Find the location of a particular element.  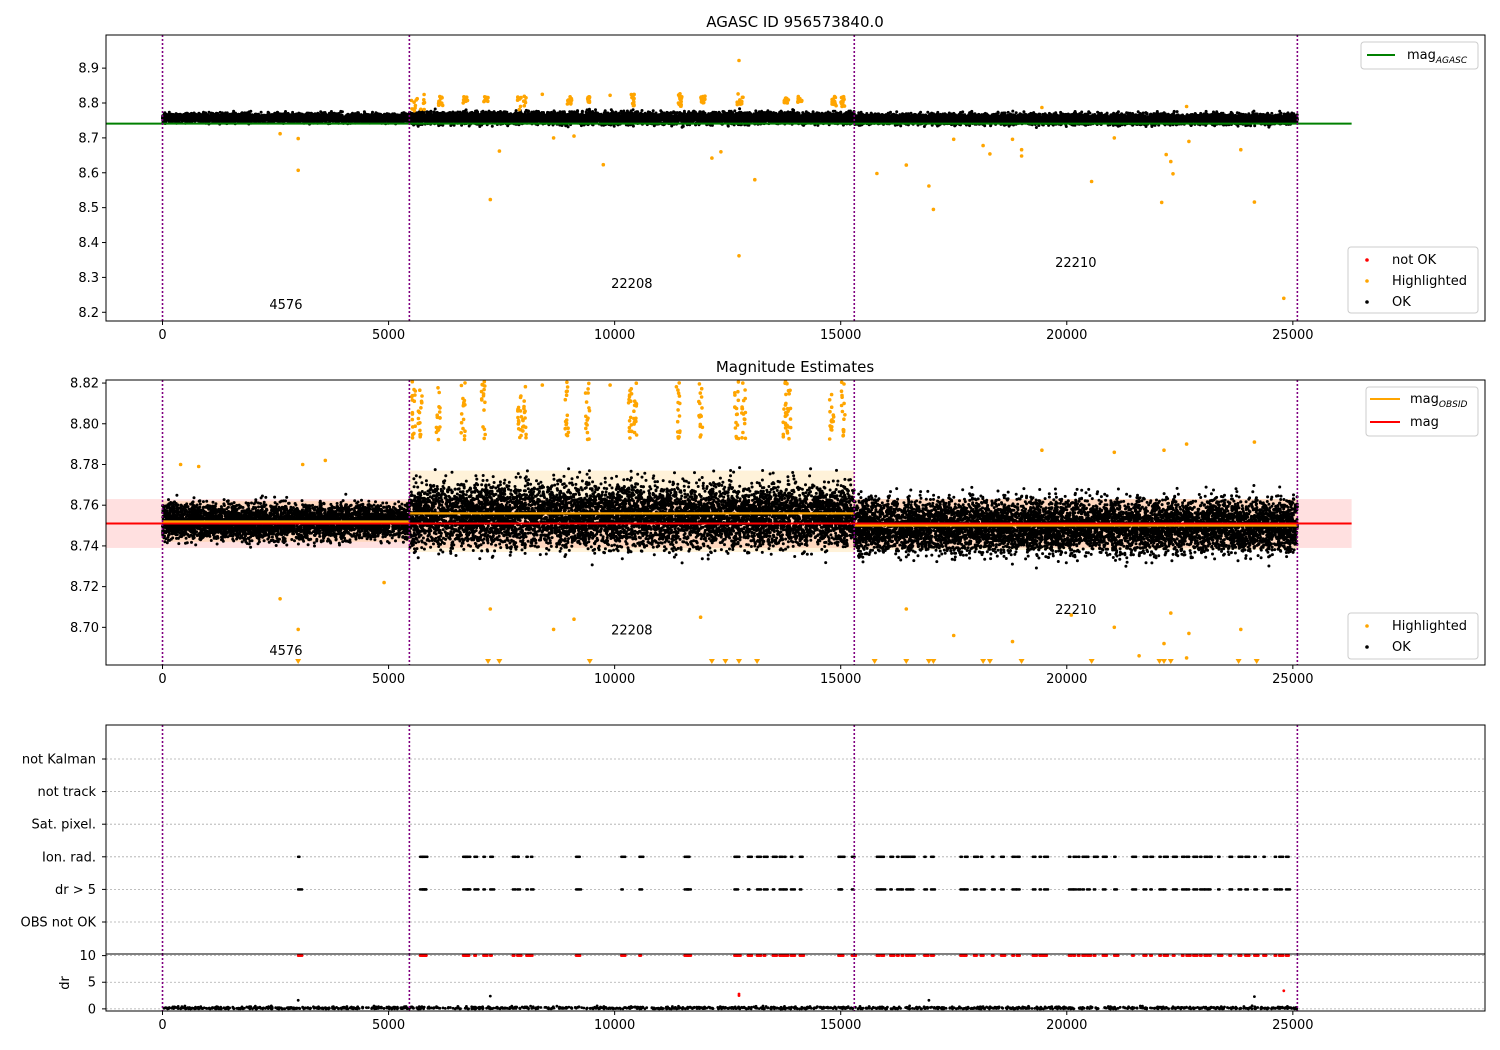

panel1-title: AGASC ID 956573840.0 is located at coordinates (795, 22).